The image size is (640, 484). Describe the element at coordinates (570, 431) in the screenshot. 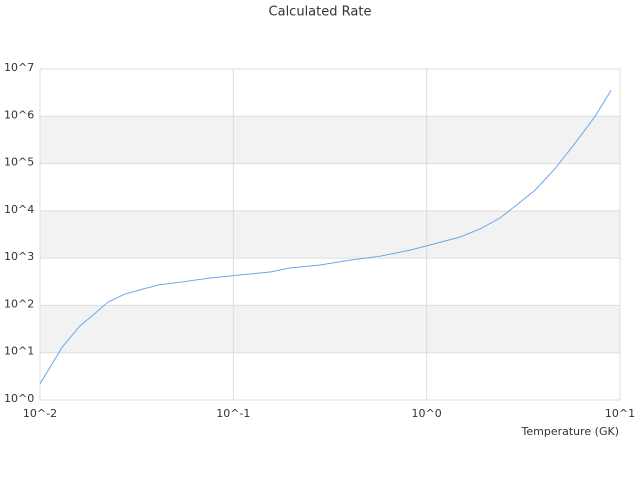

I see `x-axis-label: Temperature (GK)` at that location.